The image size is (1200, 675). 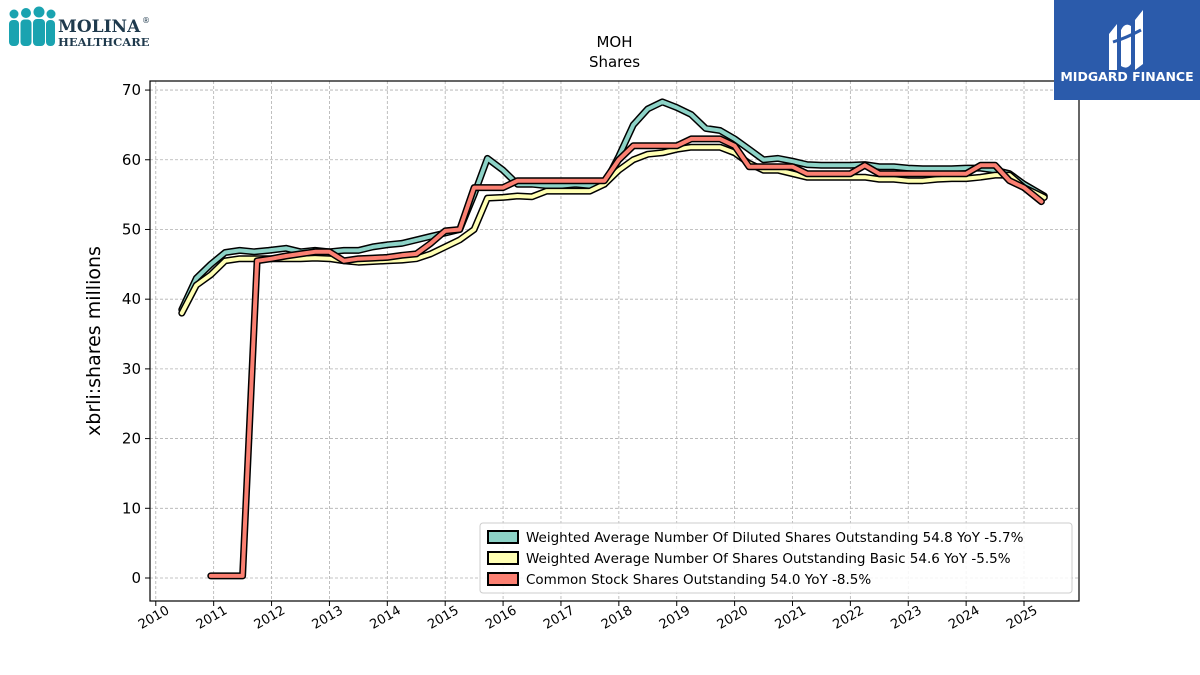 What do you see at coordinates (131, 90) in the screenshot?
I see `y-tick-label: 70` at bounding box center [131, 90].